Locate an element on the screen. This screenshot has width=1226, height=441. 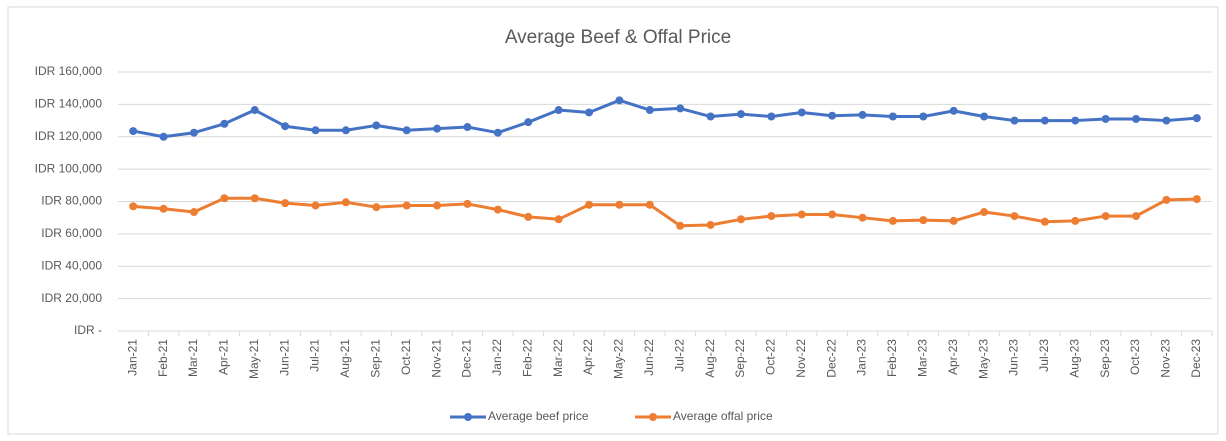
y-tick-label: IDR 20,000 is located at coordinates (71, 298).